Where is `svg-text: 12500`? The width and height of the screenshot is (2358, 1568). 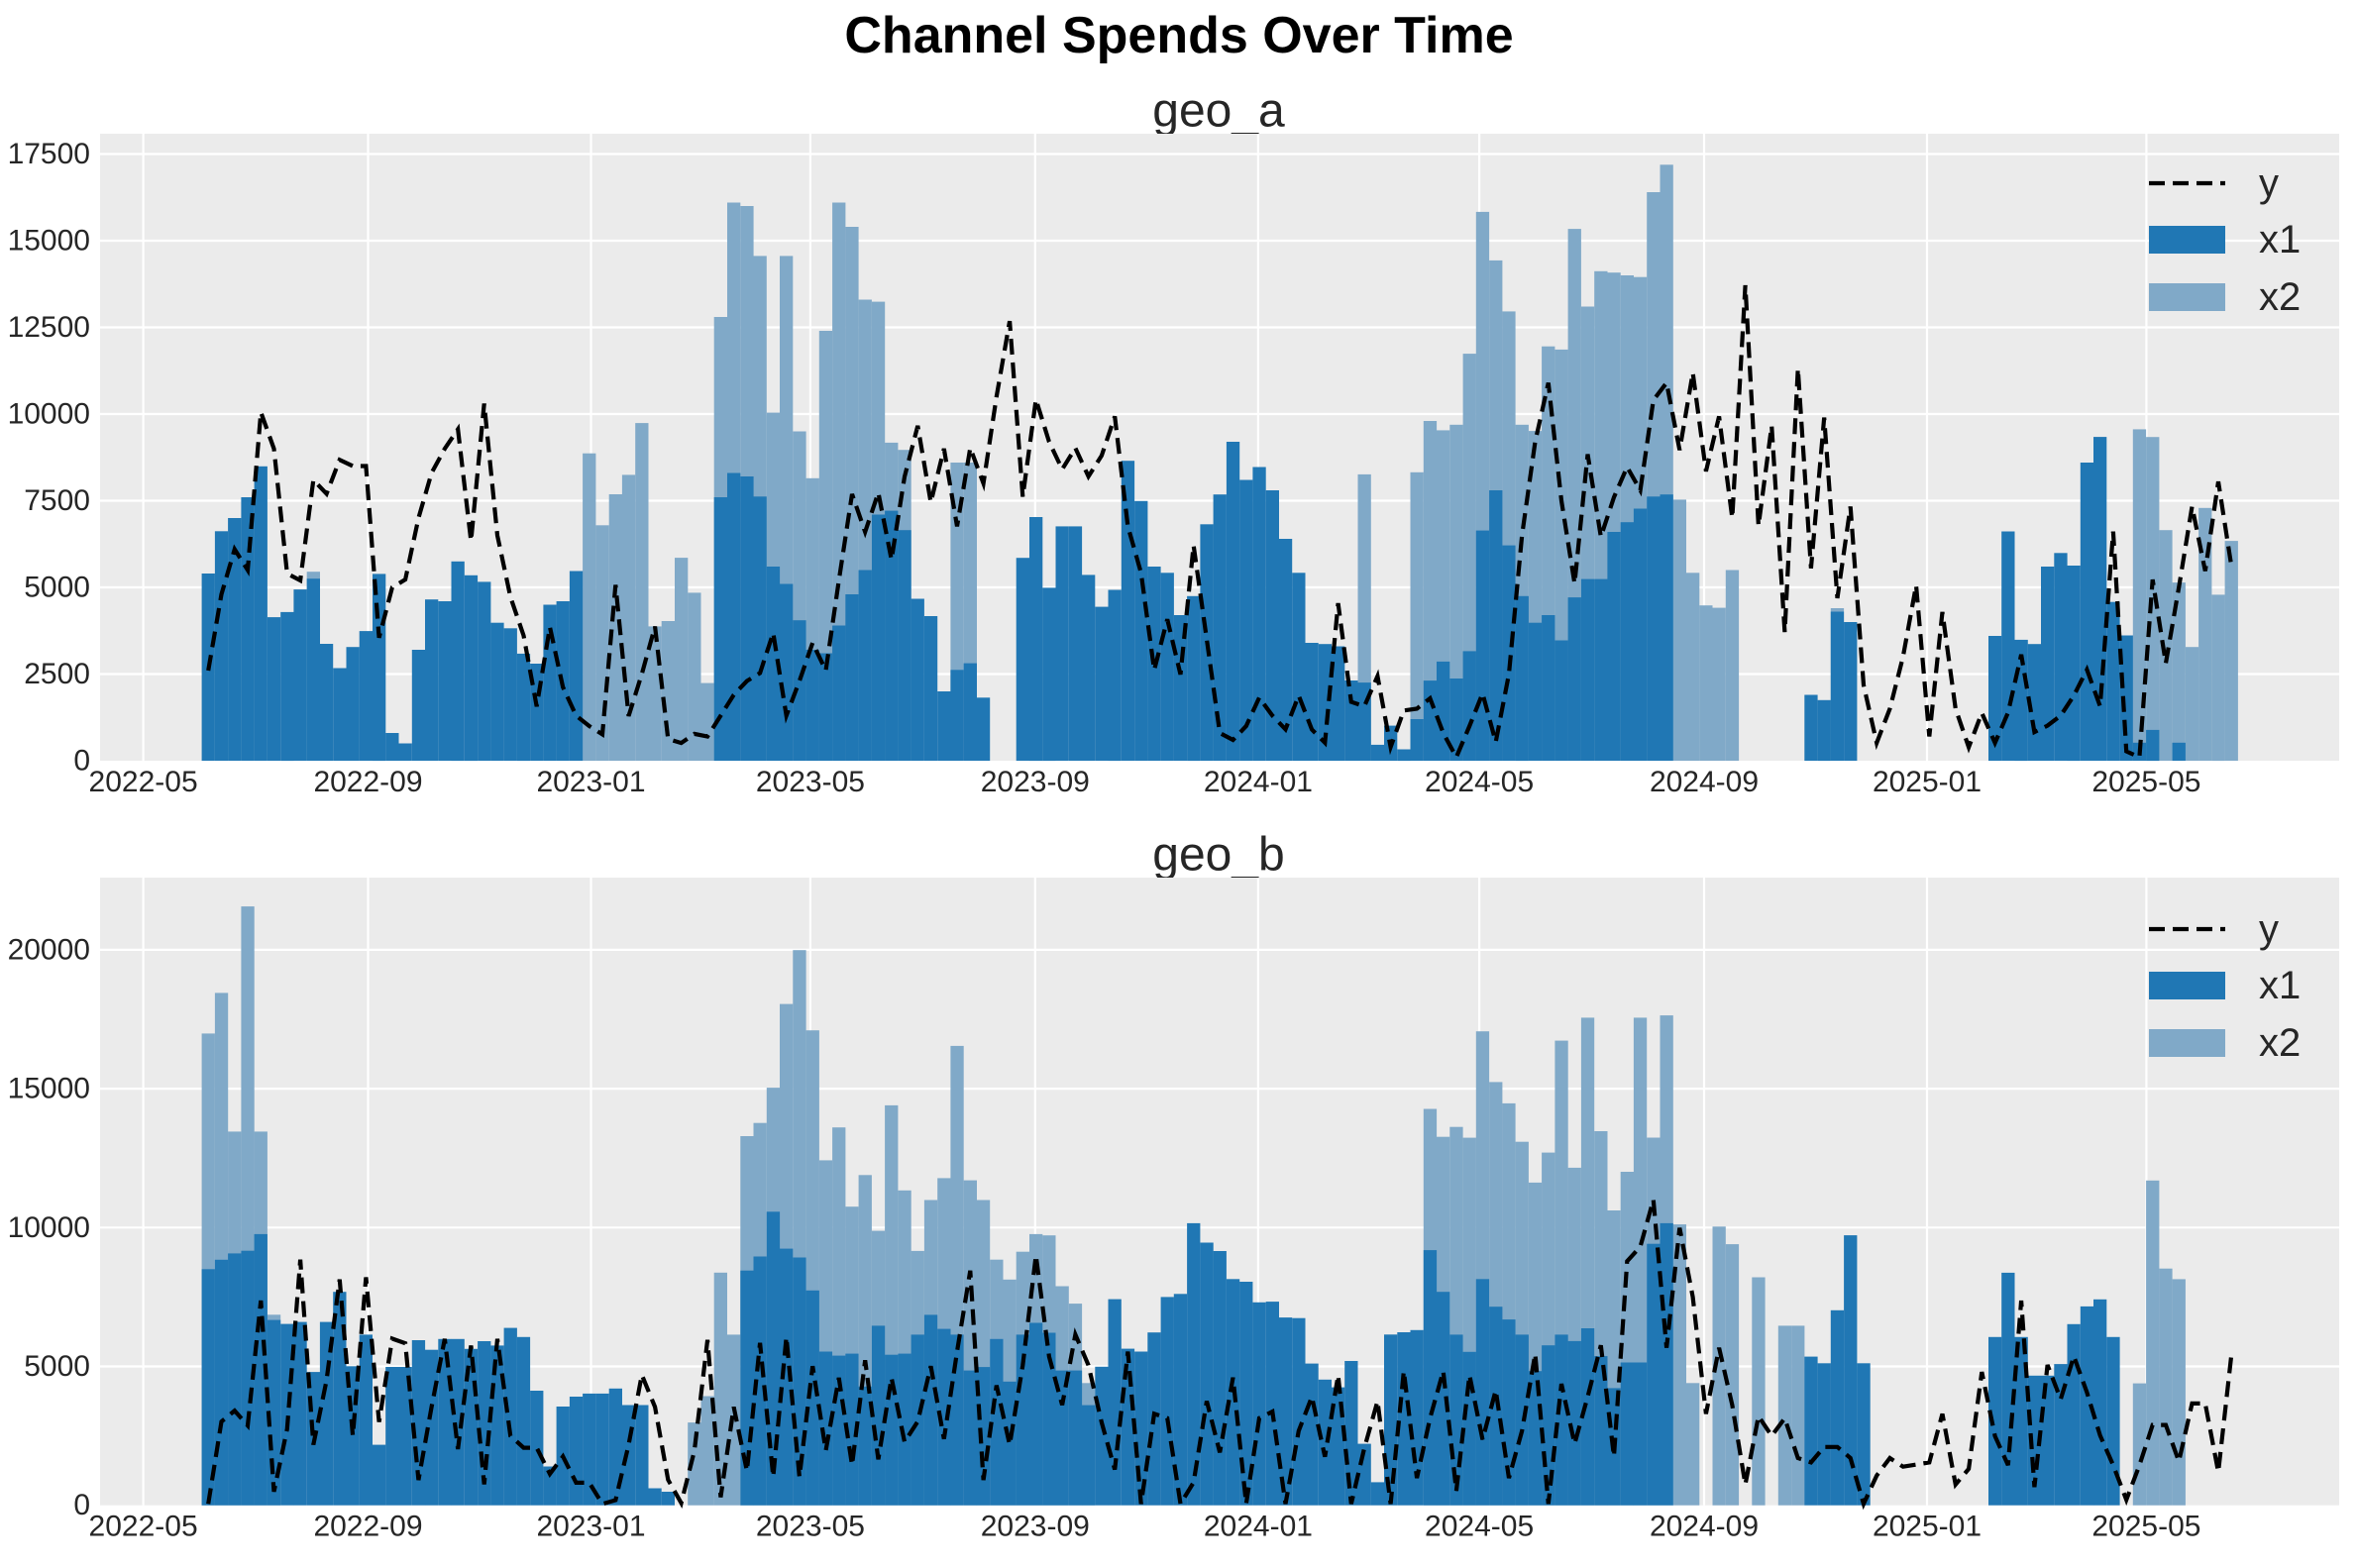 svg-text: 12500 is located at coordinates (49, 328).